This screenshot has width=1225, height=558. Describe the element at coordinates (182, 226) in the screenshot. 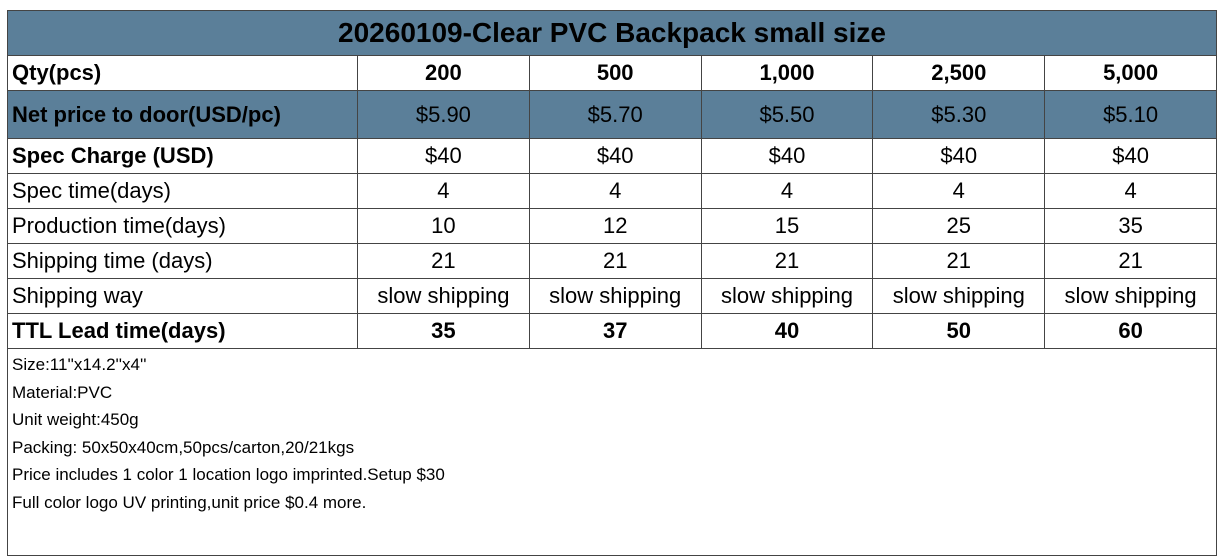

I see `row-label: Production time(days)` at that location.